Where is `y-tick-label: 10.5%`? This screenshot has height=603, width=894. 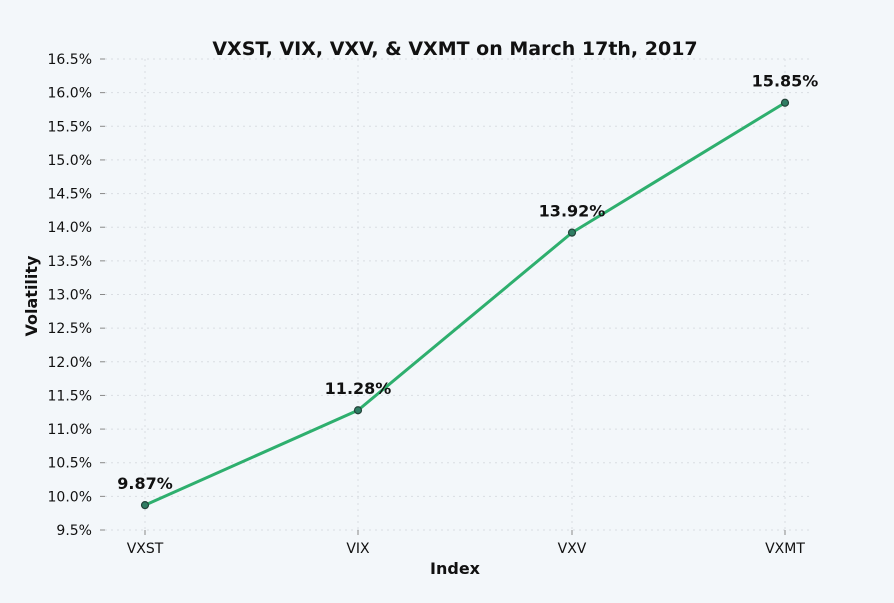
y-tick-label: 10.5% is located at coordinates (70, 464).